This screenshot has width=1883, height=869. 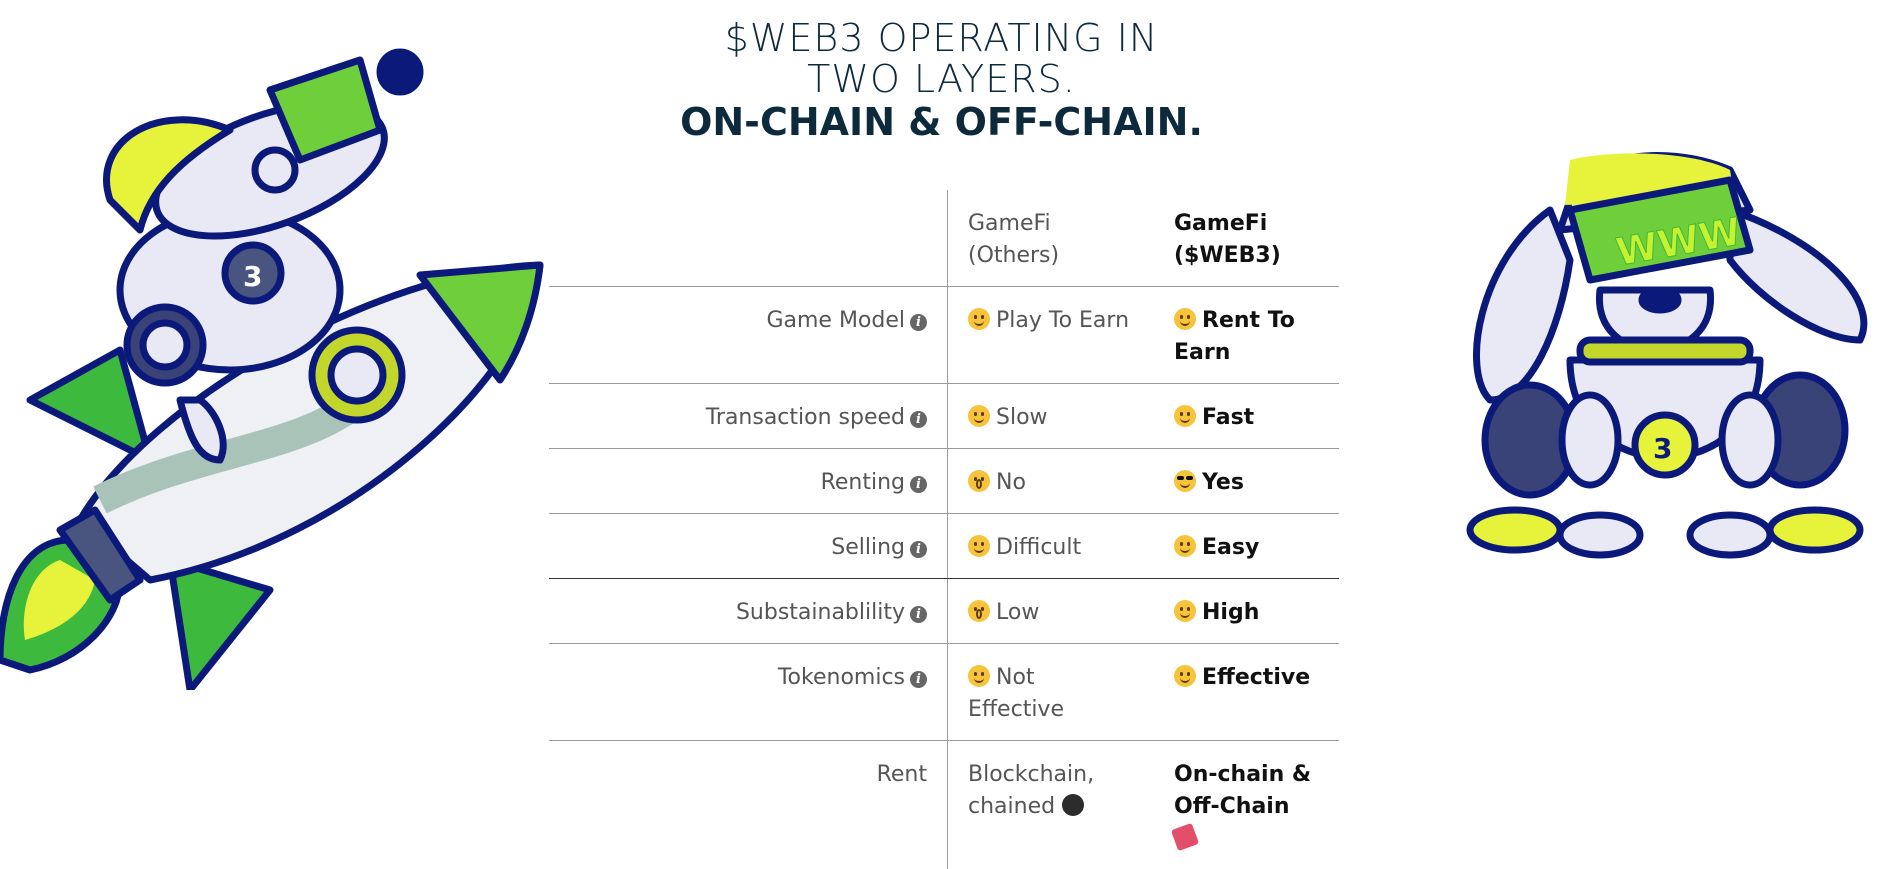 I want to click on web3-cell: Fast, so click(x=1246, y=416).